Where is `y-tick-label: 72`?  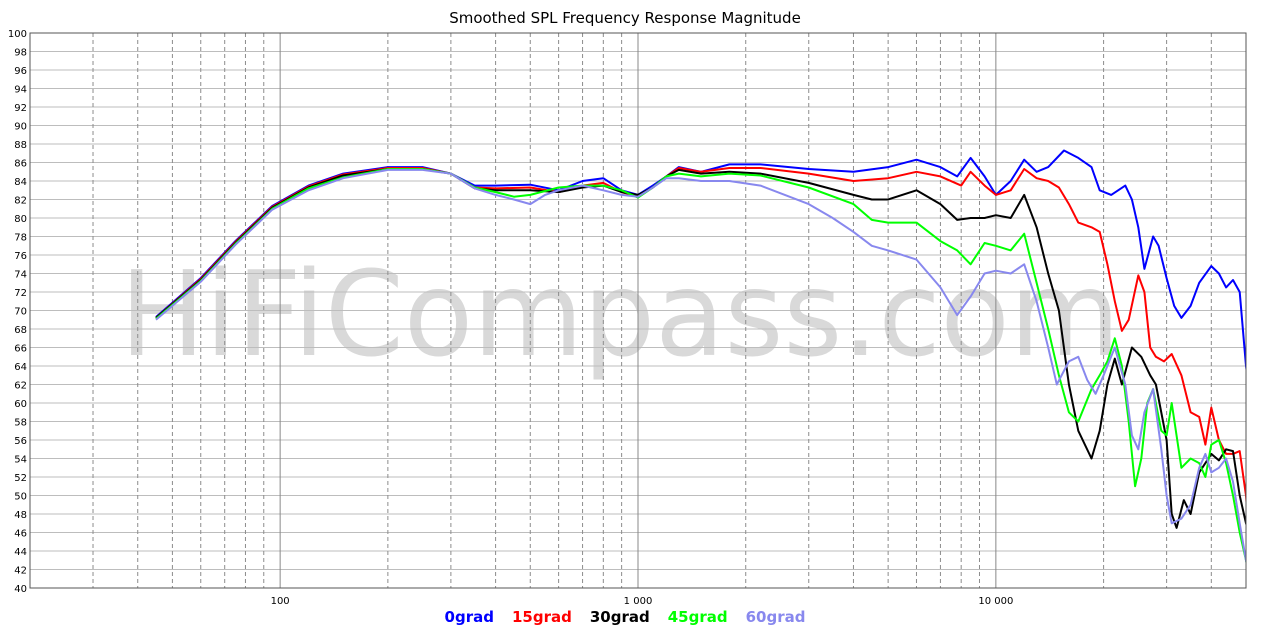 y-tick-label: 72 is located at coordinates (20, 293).